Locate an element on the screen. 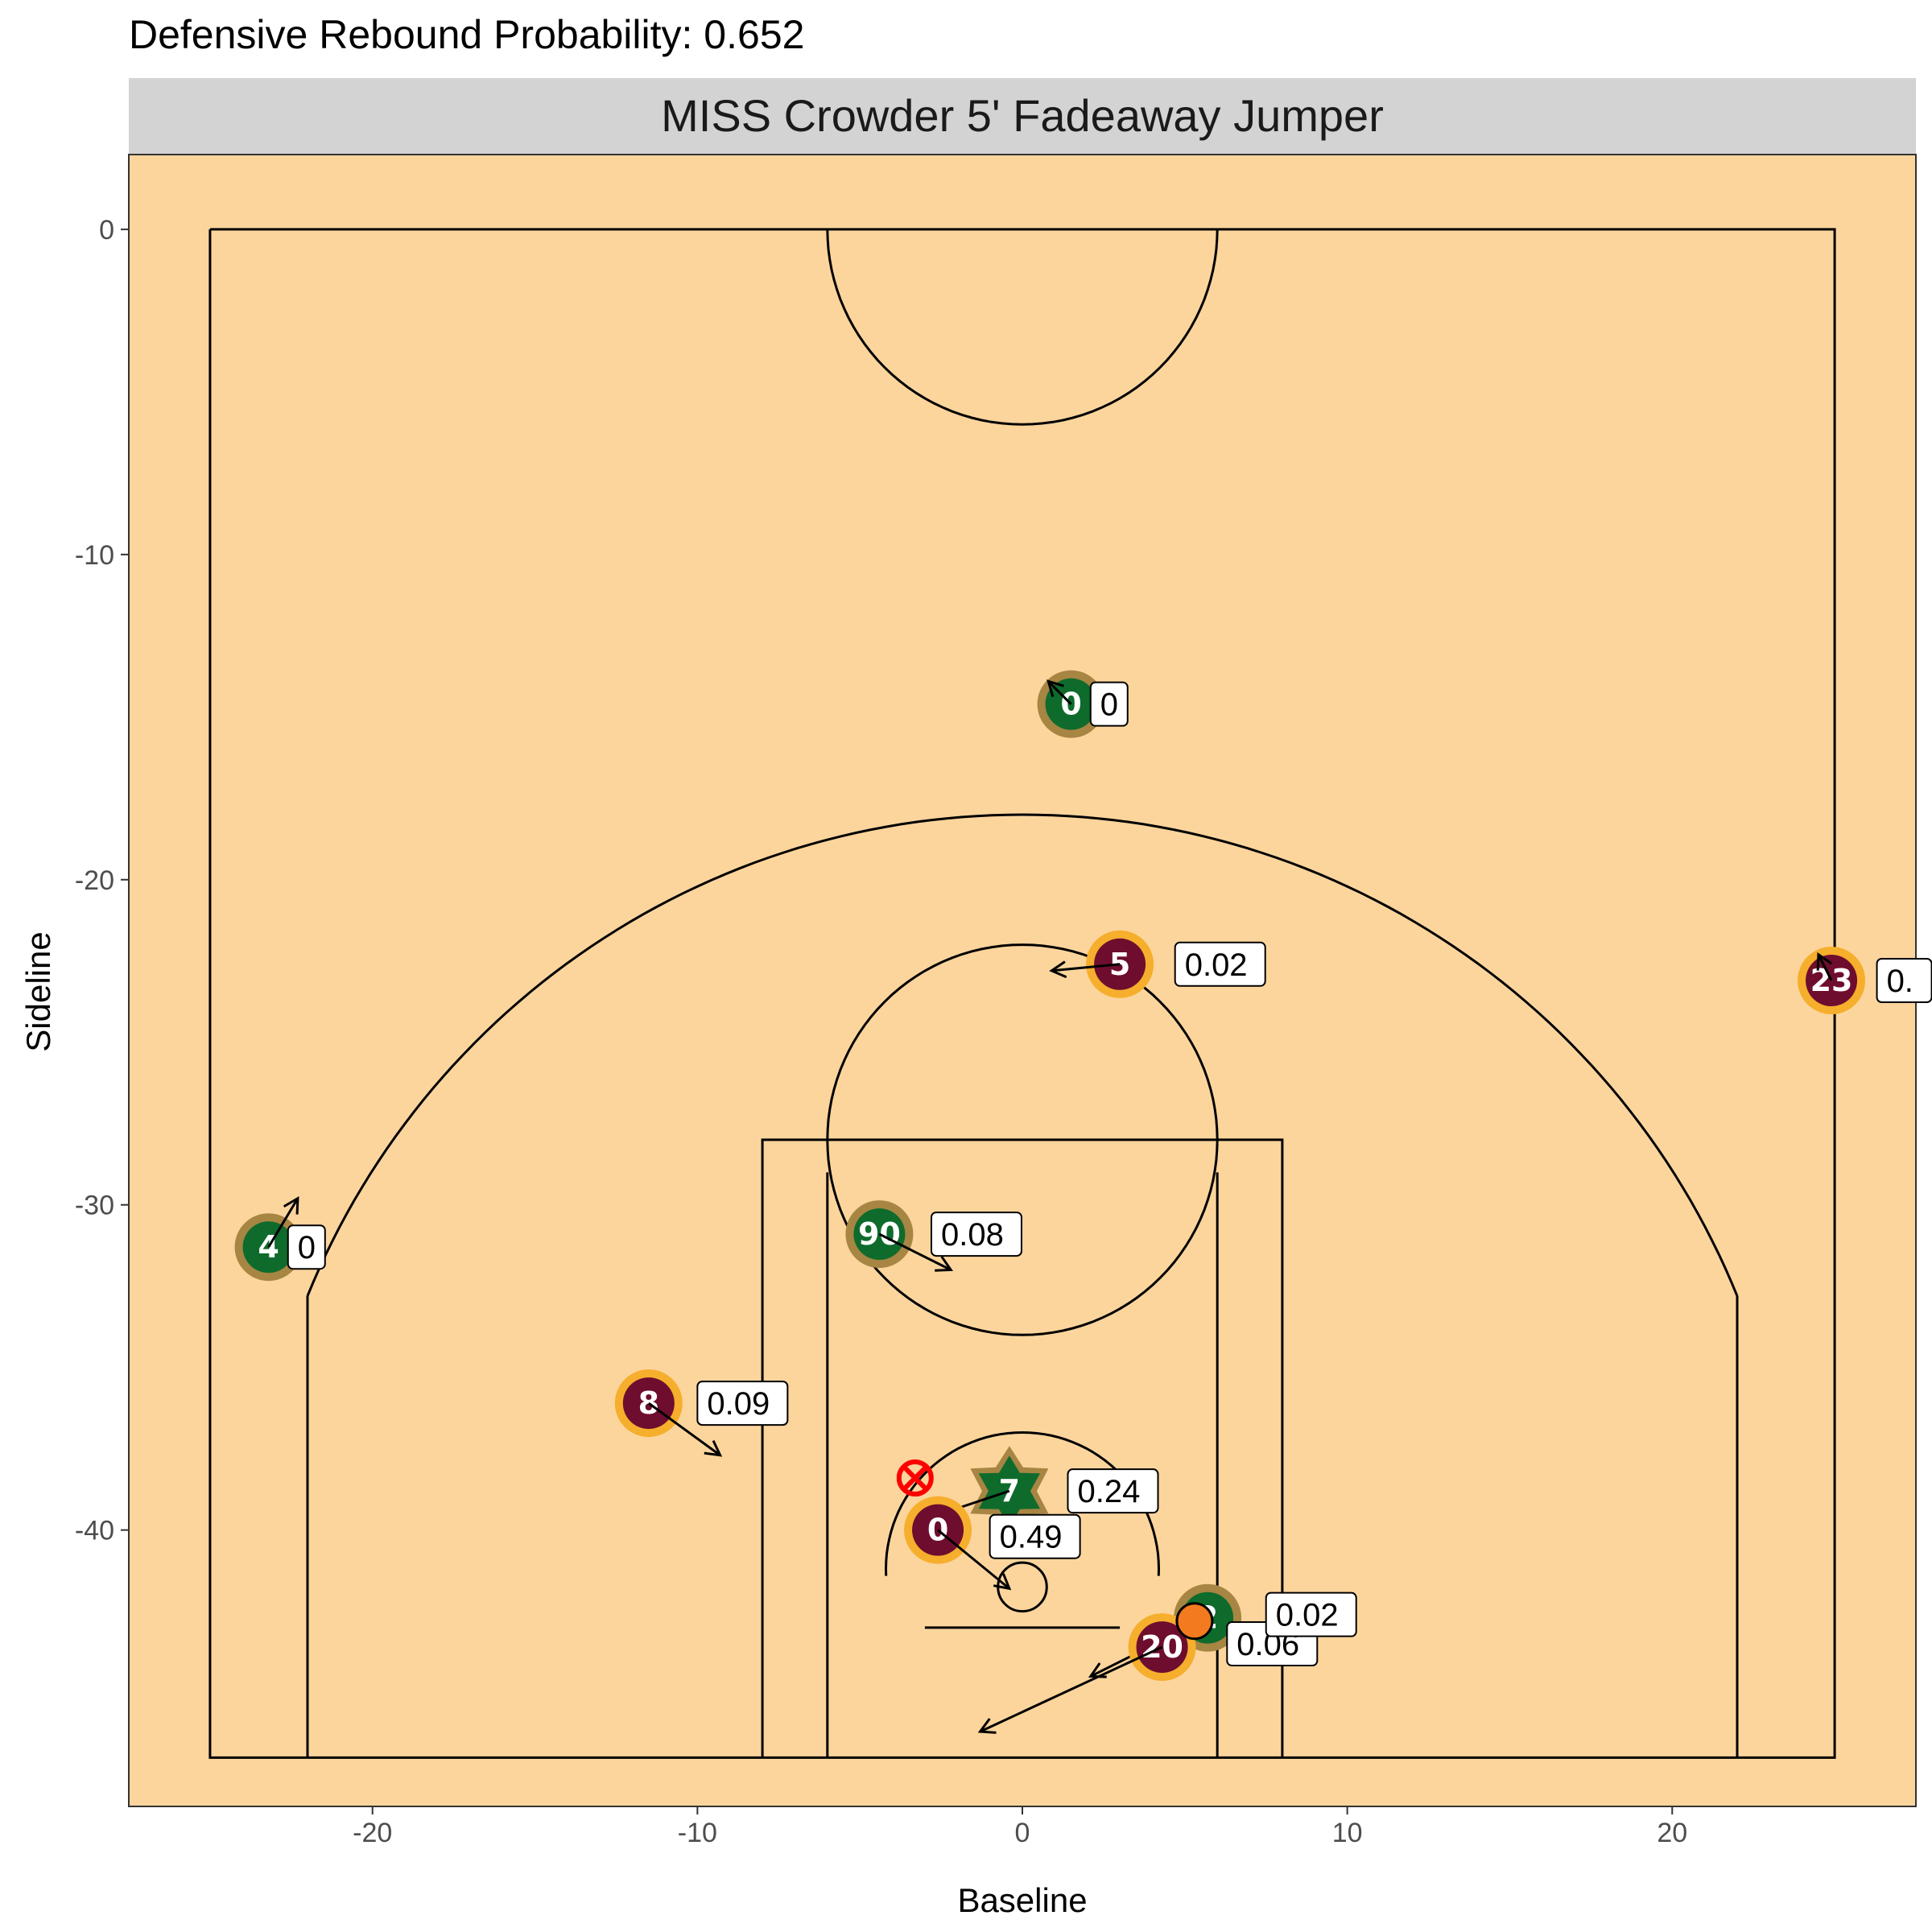 This screenshot has width=1932, height=1932. y-tick-label: -40 is located at coordinates (94, 1531).